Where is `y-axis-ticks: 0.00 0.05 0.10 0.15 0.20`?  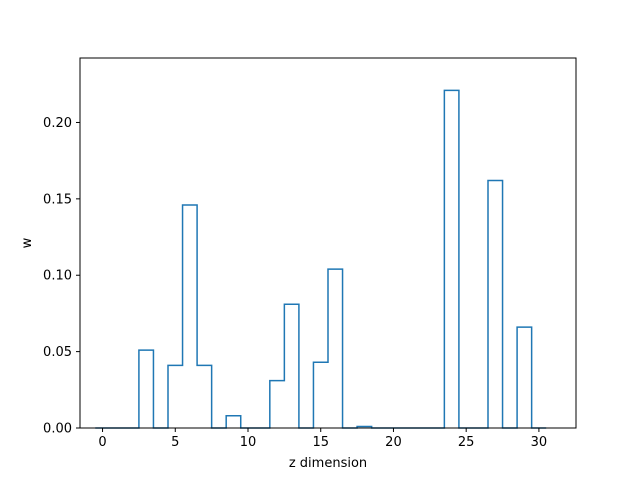
y-axis-ticks: 0.00 0.05 0.10 0.15 0.20 is located at coordinates (61, 276).